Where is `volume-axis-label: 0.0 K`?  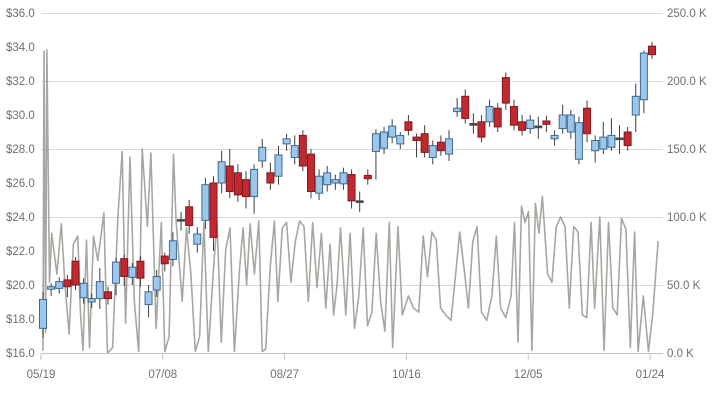 volume-axis-label: 0.0 K is located at coordinates (680, 354).